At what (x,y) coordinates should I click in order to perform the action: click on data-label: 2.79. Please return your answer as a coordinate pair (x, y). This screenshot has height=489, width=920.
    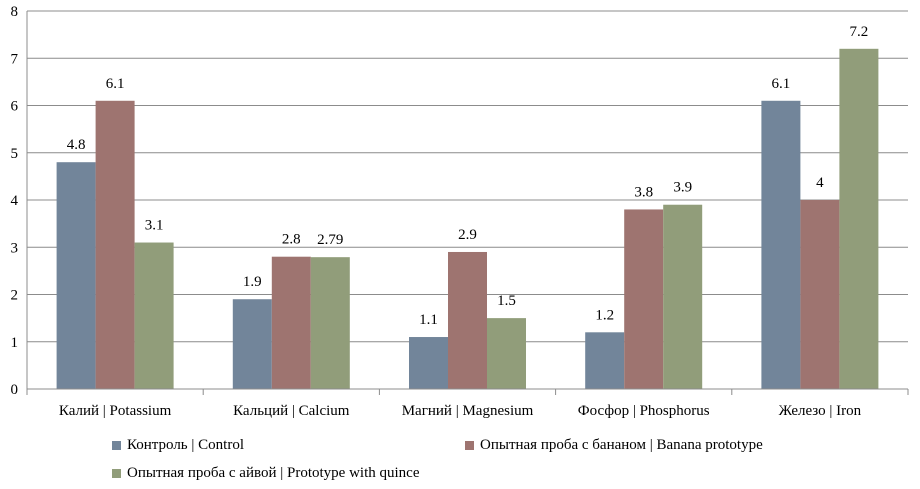
    Looking at the image, I should click on (330, 240).